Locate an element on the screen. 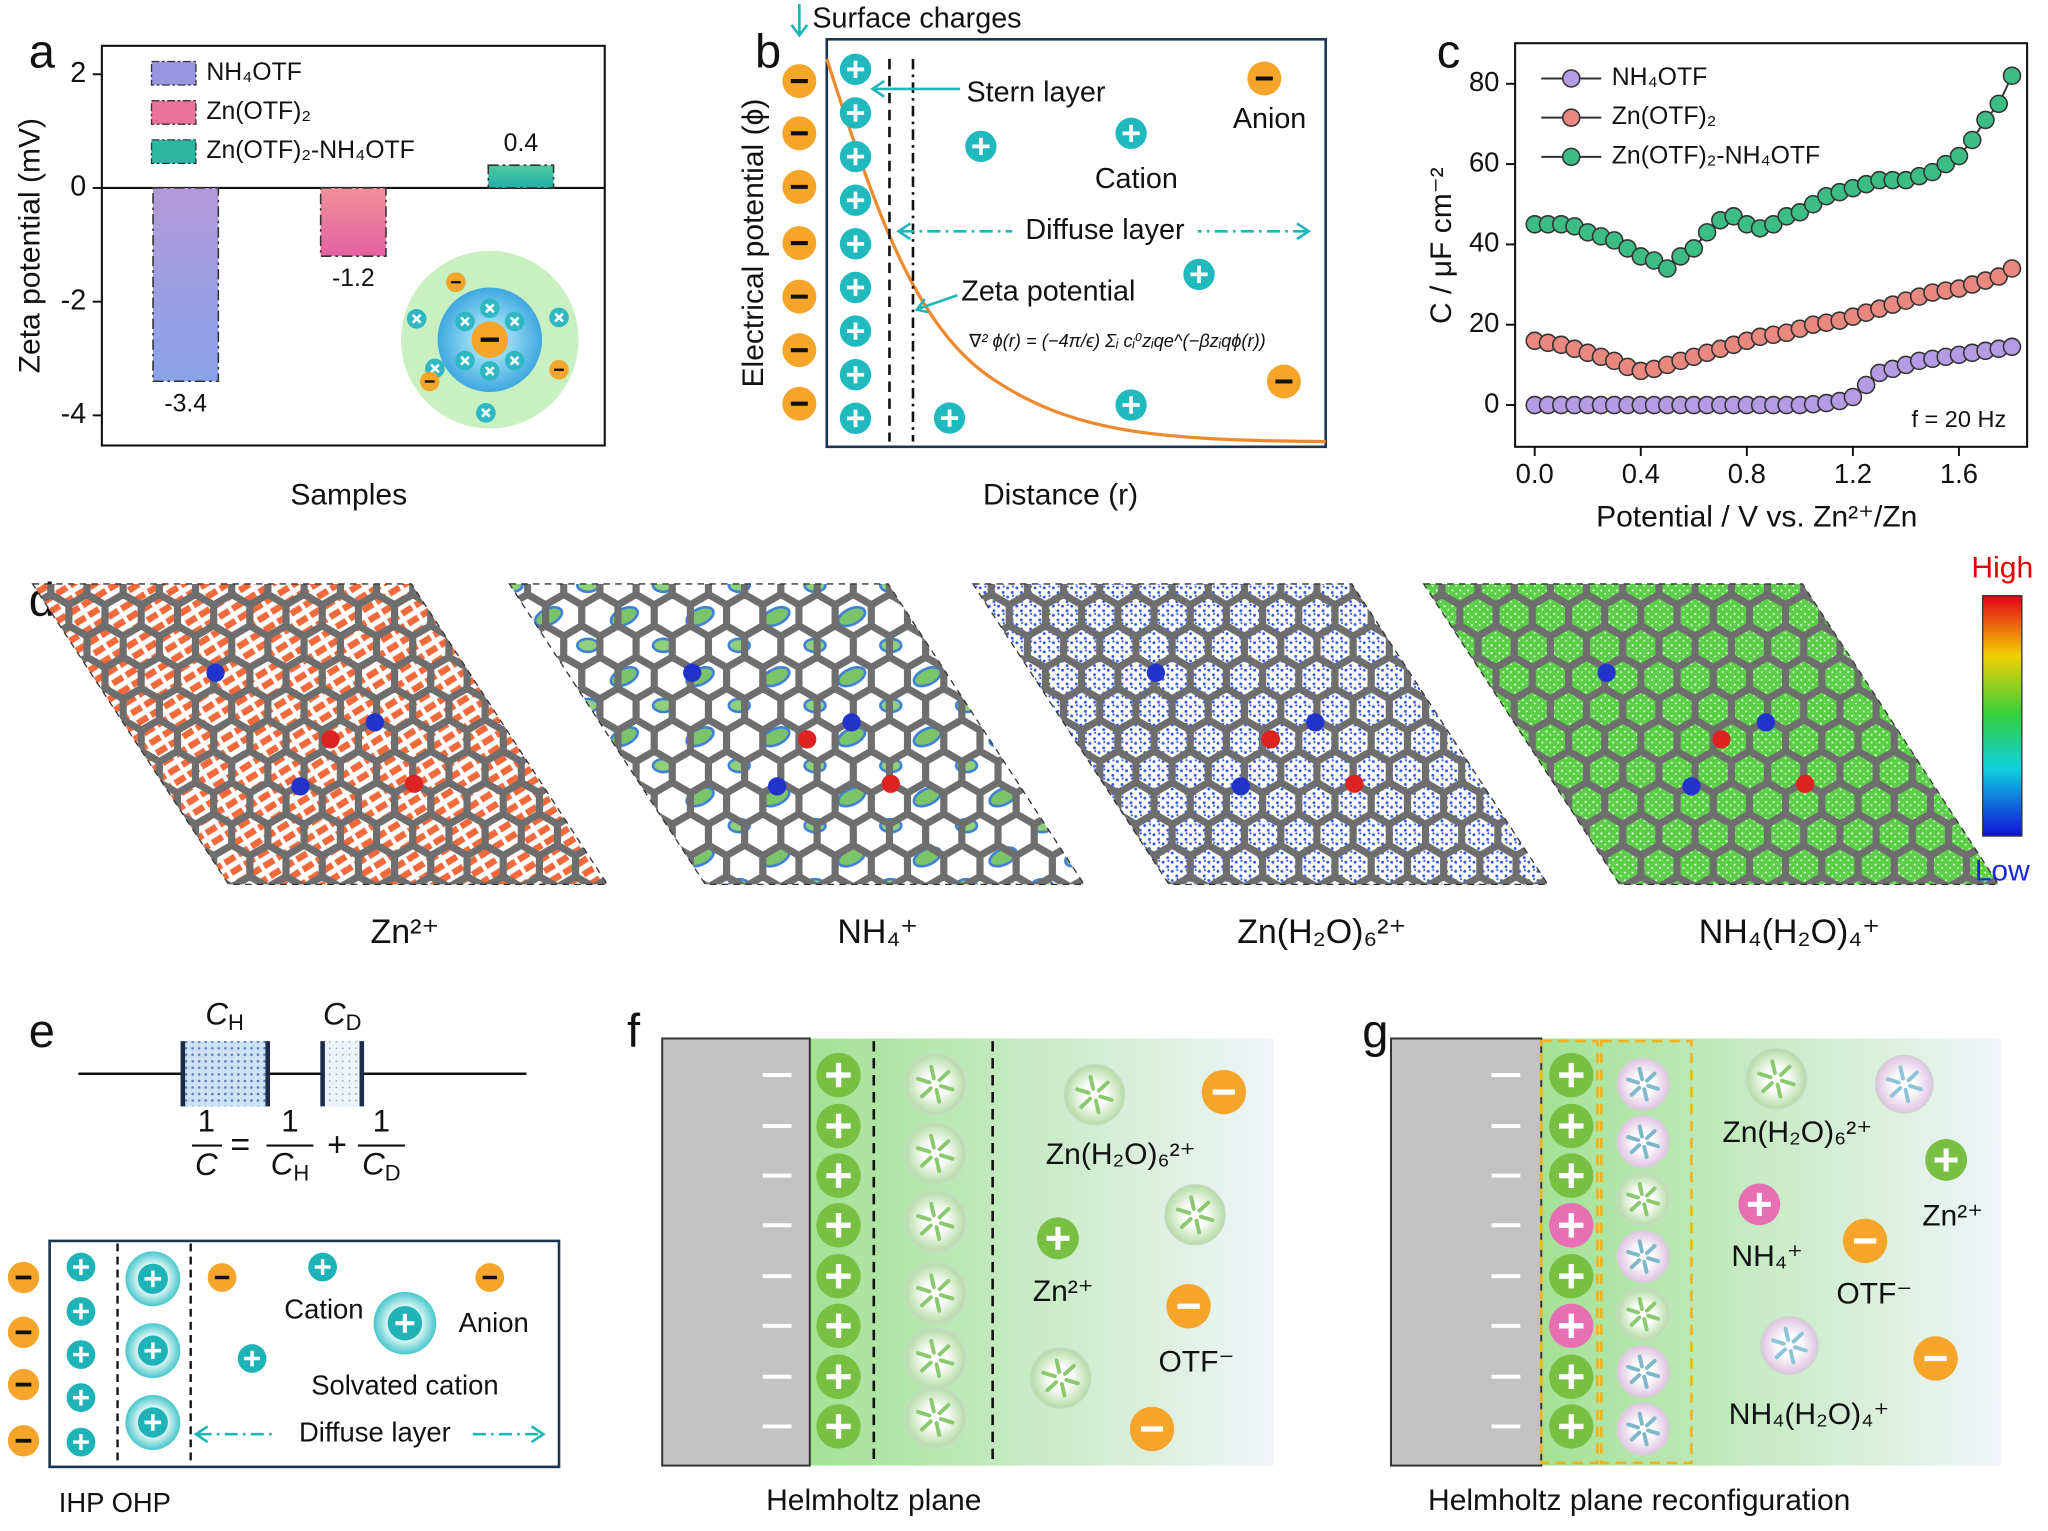 Image resolution: width=2048 pixels, height=1531 pixels. capacitor-plates is located at coordinates (272, 1074).